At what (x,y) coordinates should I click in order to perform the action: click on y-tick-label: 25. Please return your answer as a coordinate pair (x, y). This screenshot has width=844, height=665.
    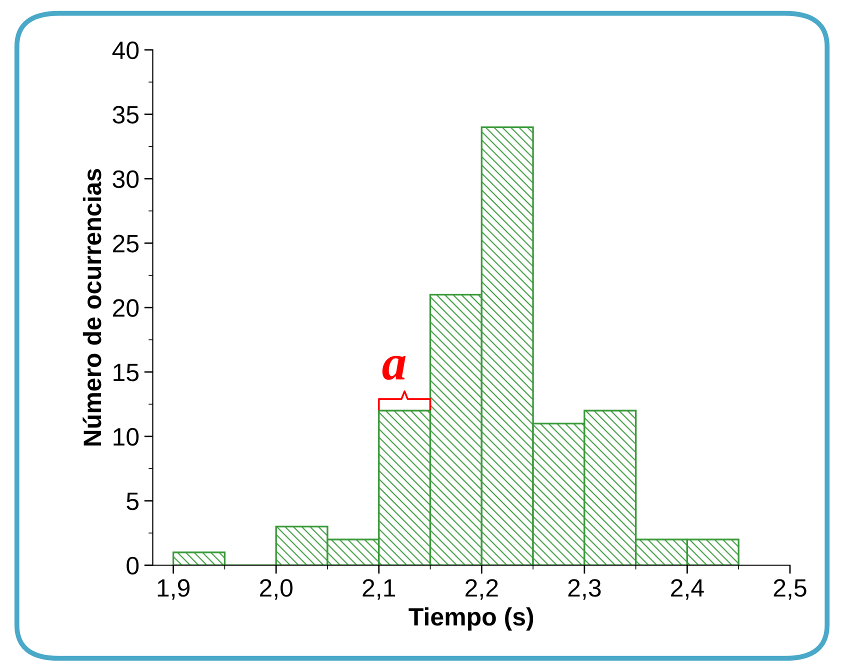
    Looking at the image, I should click on (126, 243).